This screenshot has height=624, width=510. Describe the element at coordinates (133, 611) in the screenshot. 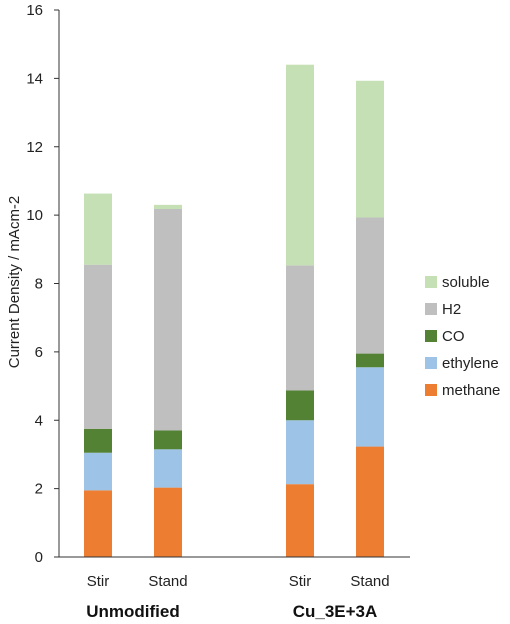

I see `group-label: Unmodified` at that location.